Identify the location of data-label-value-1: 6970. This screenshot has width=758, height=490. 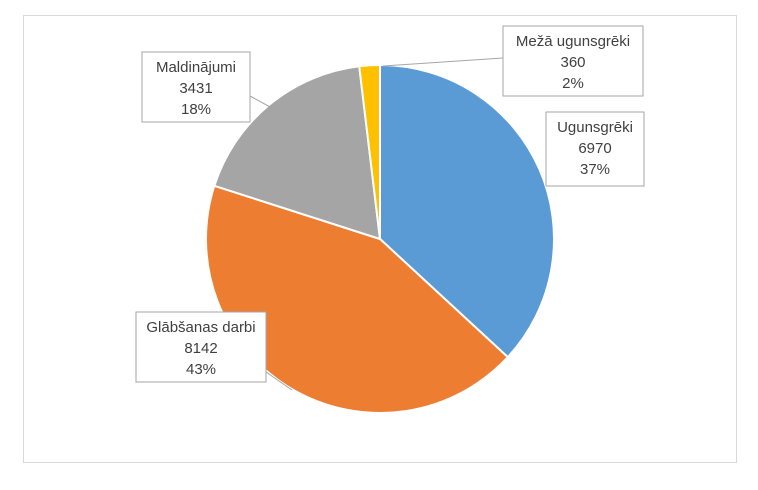
(594, 148).